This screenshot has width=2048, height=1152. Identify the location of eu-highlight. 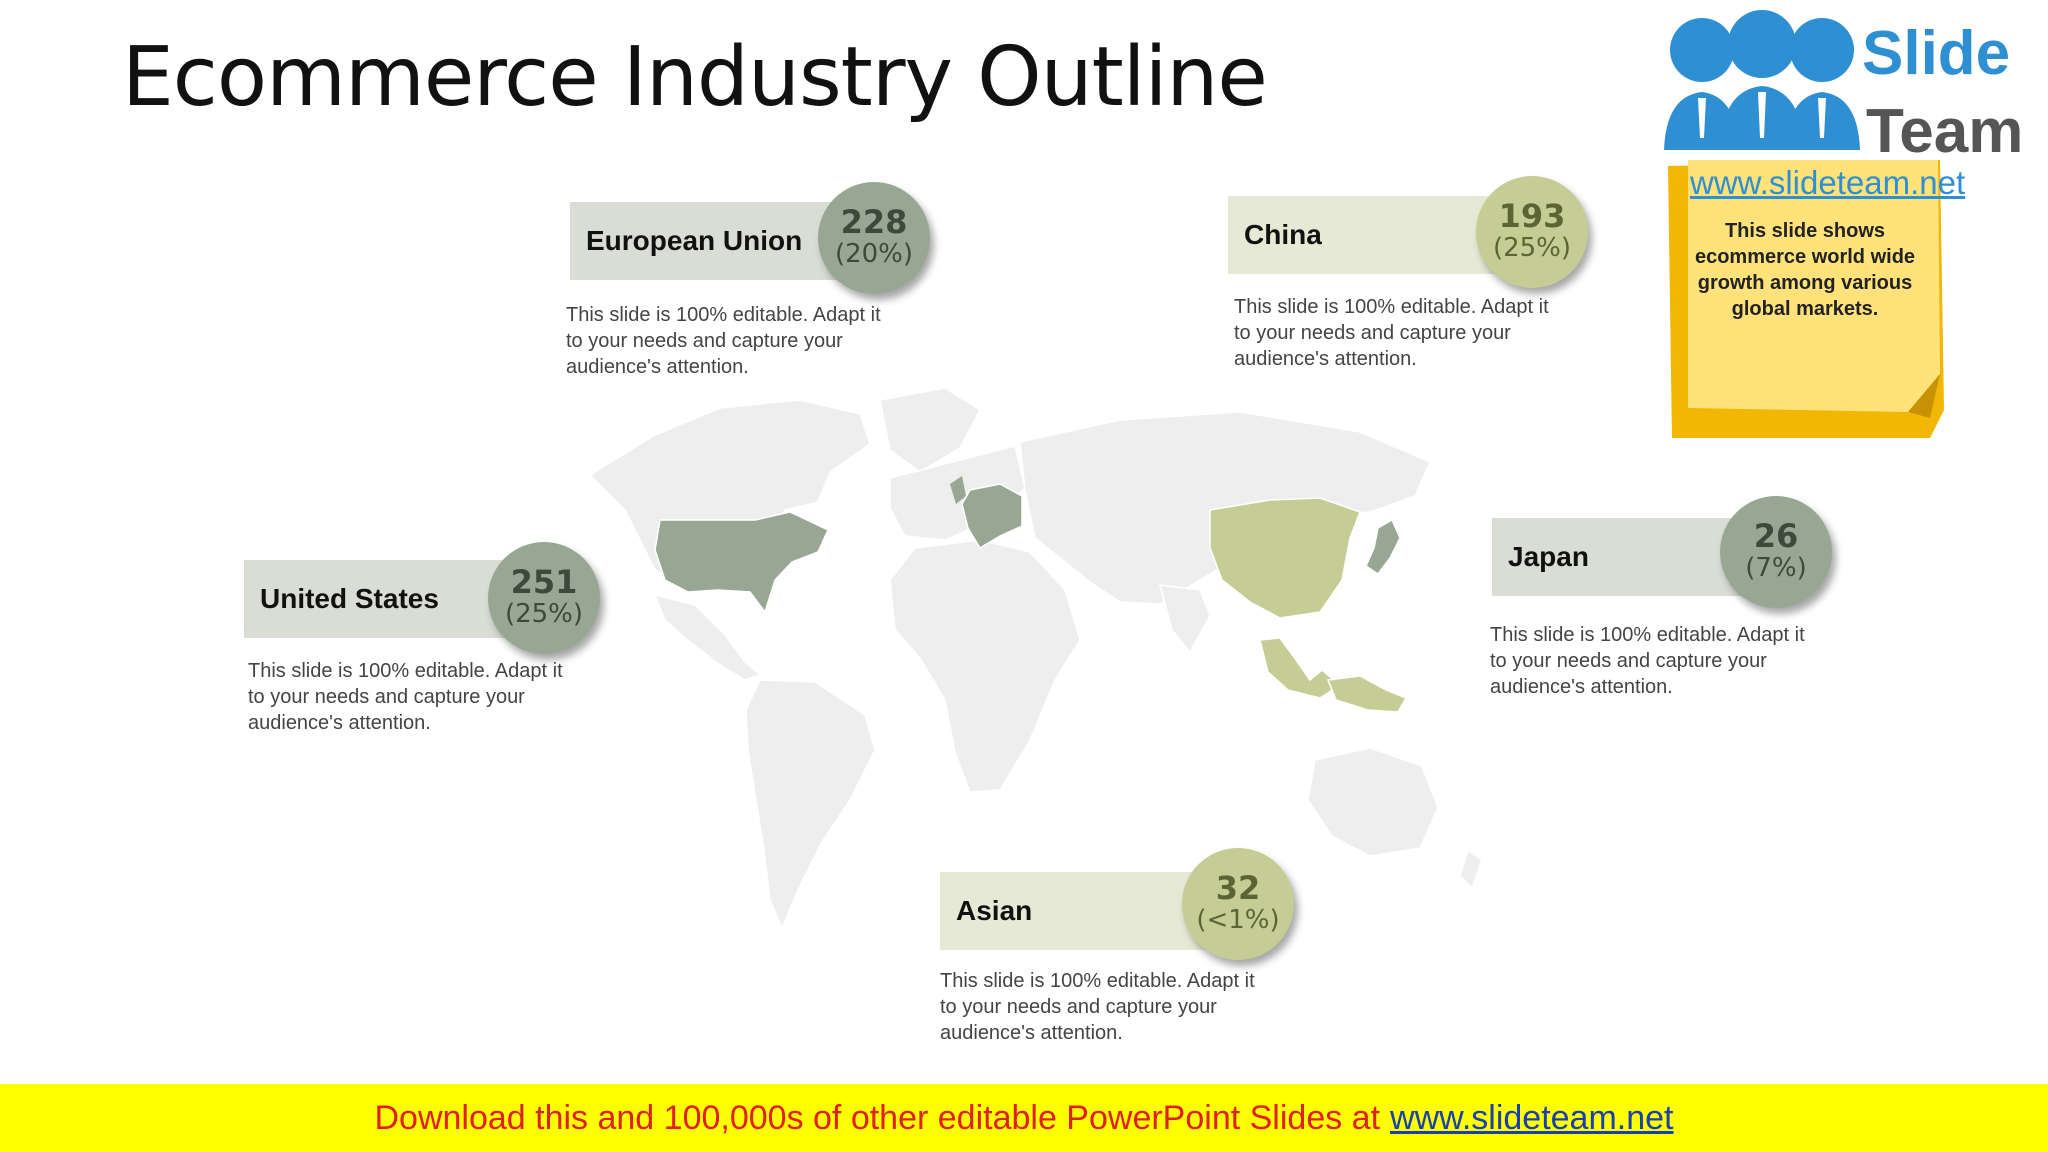
(992, 516).